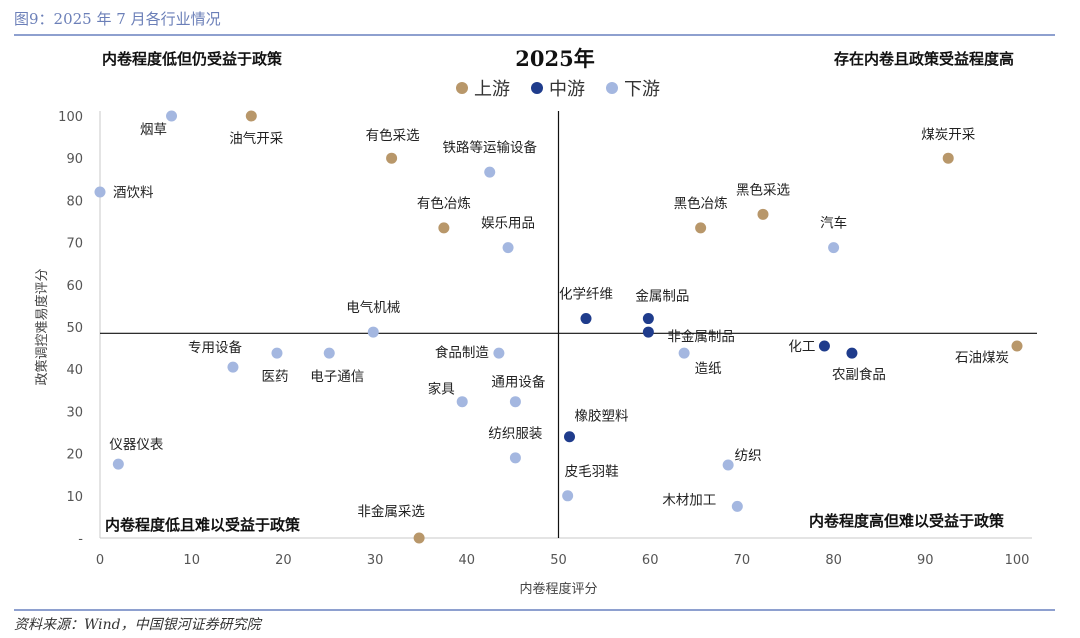 This screenshot has width=1080, height=638. I want to click on legend-label-1: 中游, so click(567, 89).